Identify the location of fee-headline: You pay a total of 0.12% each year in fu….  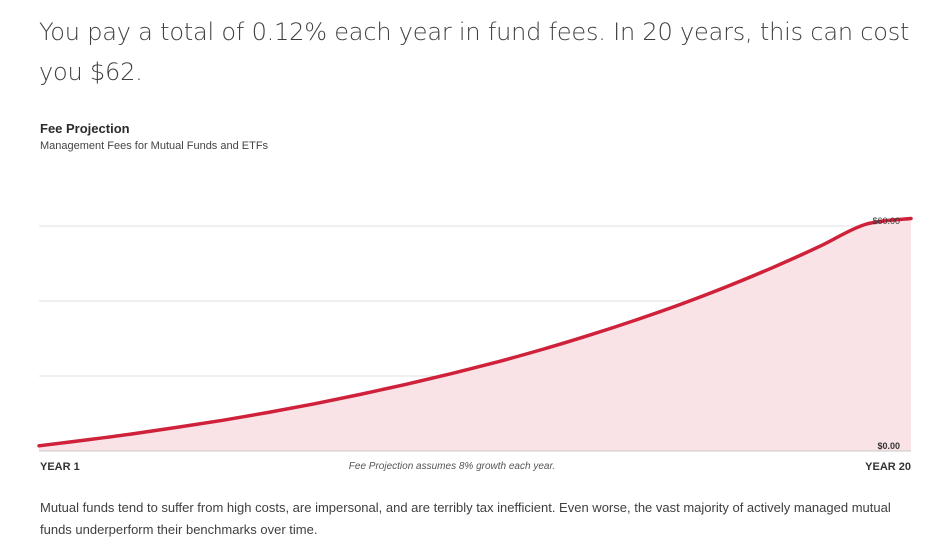
(474, 52).